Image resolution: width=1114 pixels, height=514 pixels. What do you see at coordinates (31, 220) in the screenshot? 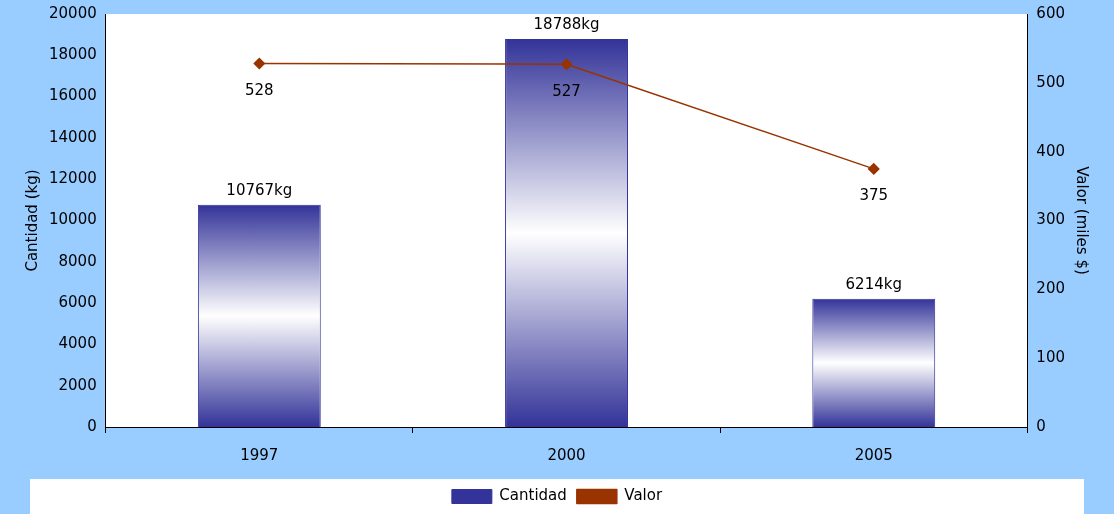
I see `y-axis-title: Cantidad (kg)` at bounding box center [31, 220].